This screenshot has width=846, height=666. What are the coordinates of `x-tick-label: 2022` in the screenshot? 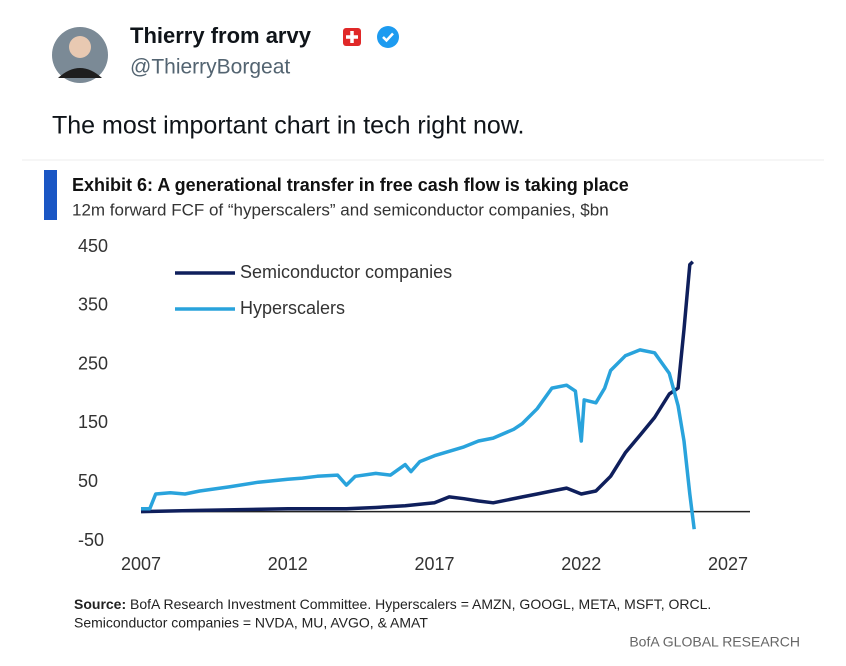 It's located at (581, 564).